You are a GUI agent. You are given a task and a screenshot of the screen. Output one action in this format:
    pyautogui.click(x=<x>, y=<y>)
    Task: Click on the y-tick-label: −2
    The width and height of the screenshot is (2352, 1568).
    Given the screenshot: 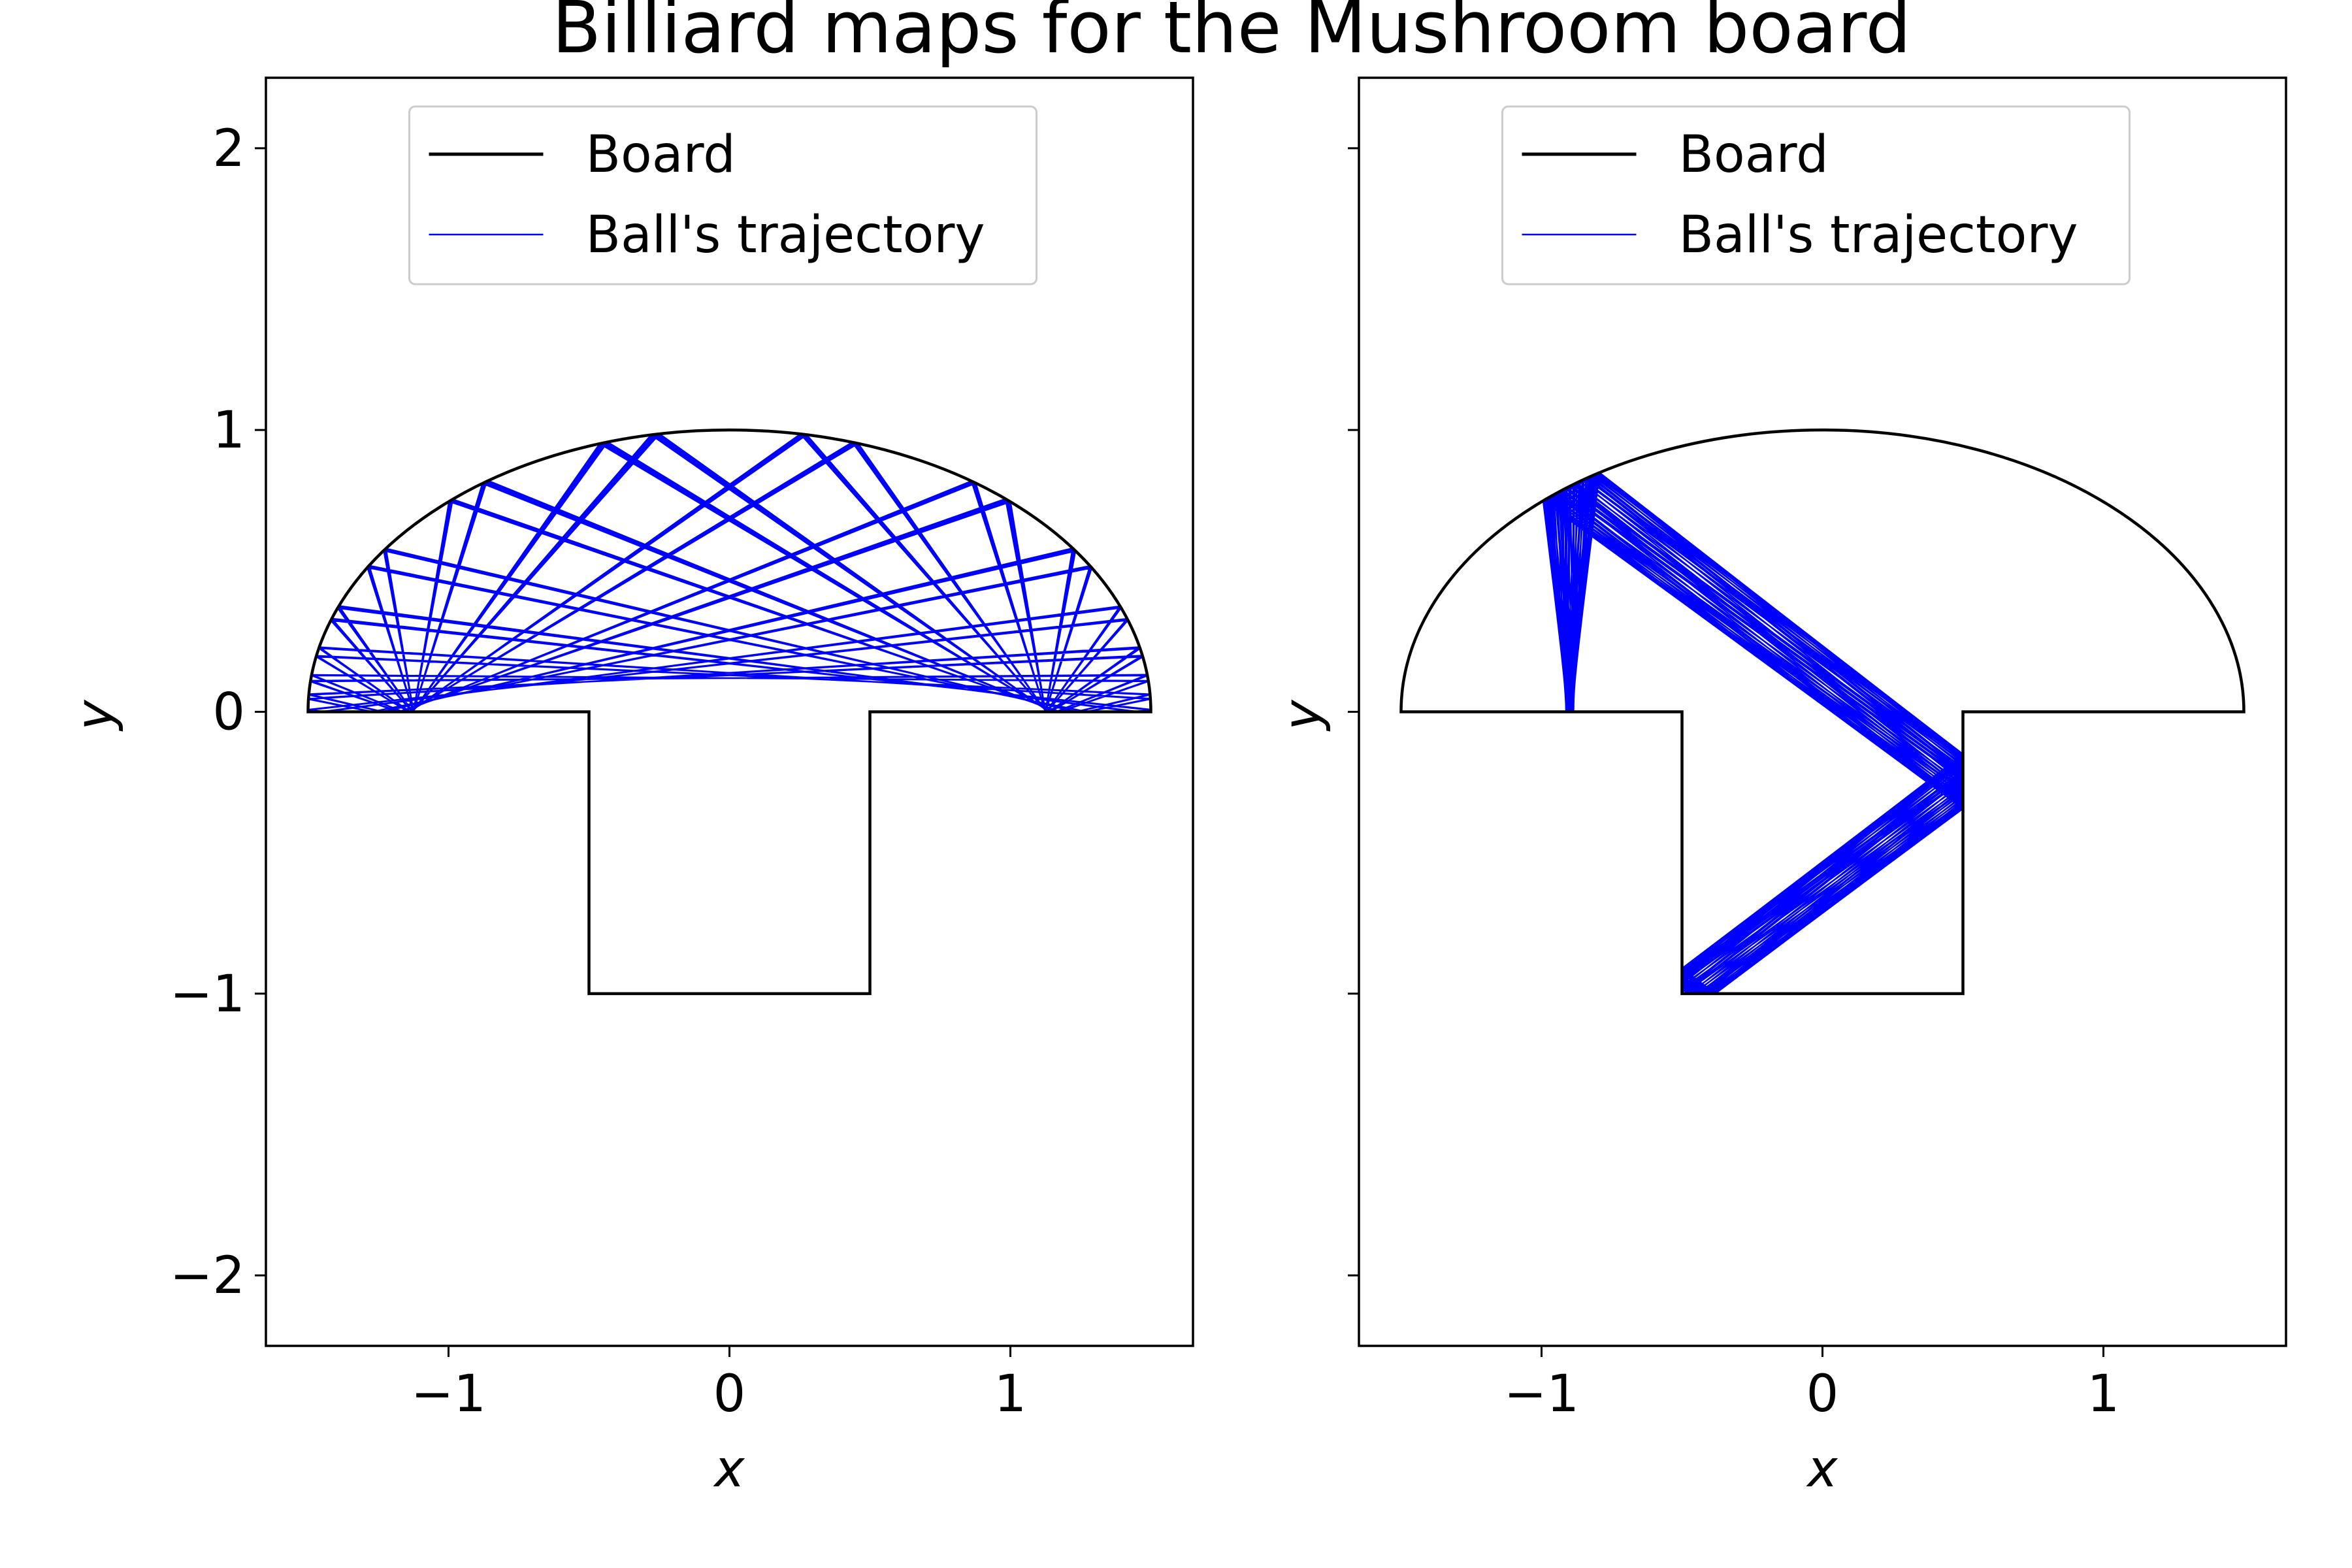 What is the action you would take?
    pyautogui.click(x=207, y=1276)
    